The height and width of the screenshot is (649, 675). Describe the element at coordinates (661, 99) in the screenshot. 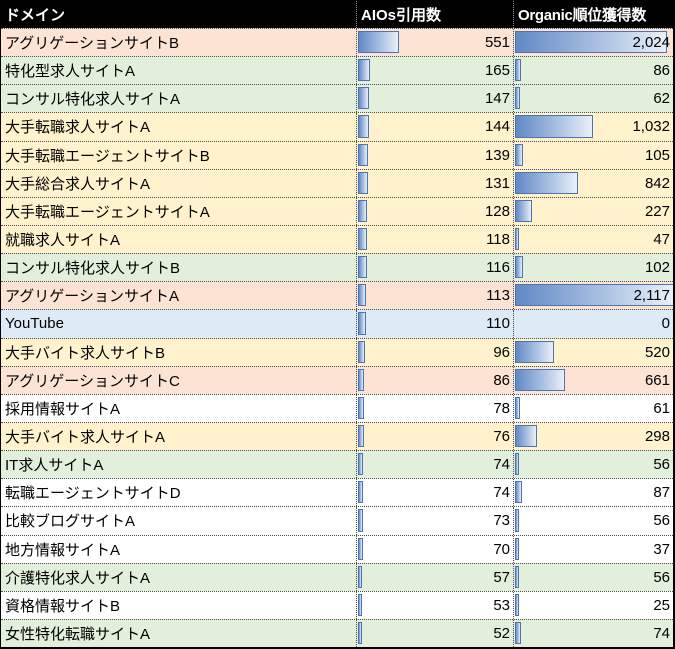

I see `organic-value: 62` at that location.